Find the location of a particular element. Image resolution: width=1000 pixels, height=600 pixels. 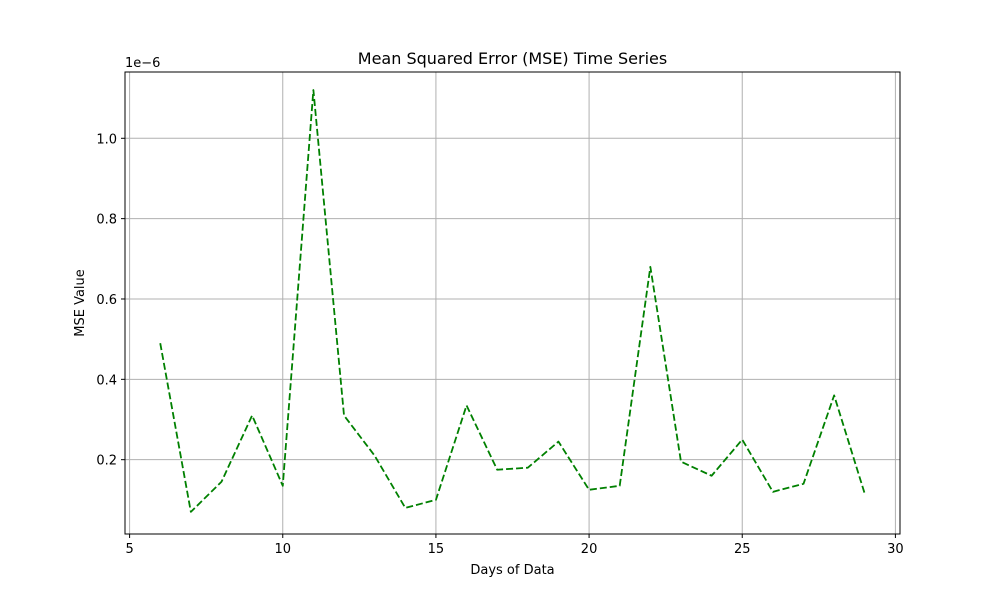

x-tick-label: 30 is located at coordinates (895, 549).